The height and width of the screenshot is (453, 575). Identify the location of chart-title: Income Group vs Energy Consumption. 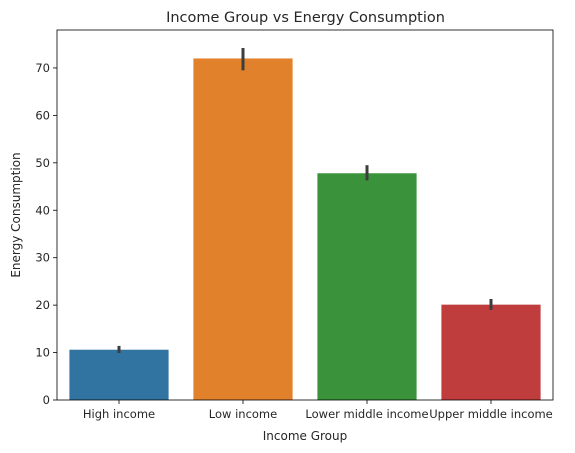
(305, 18).